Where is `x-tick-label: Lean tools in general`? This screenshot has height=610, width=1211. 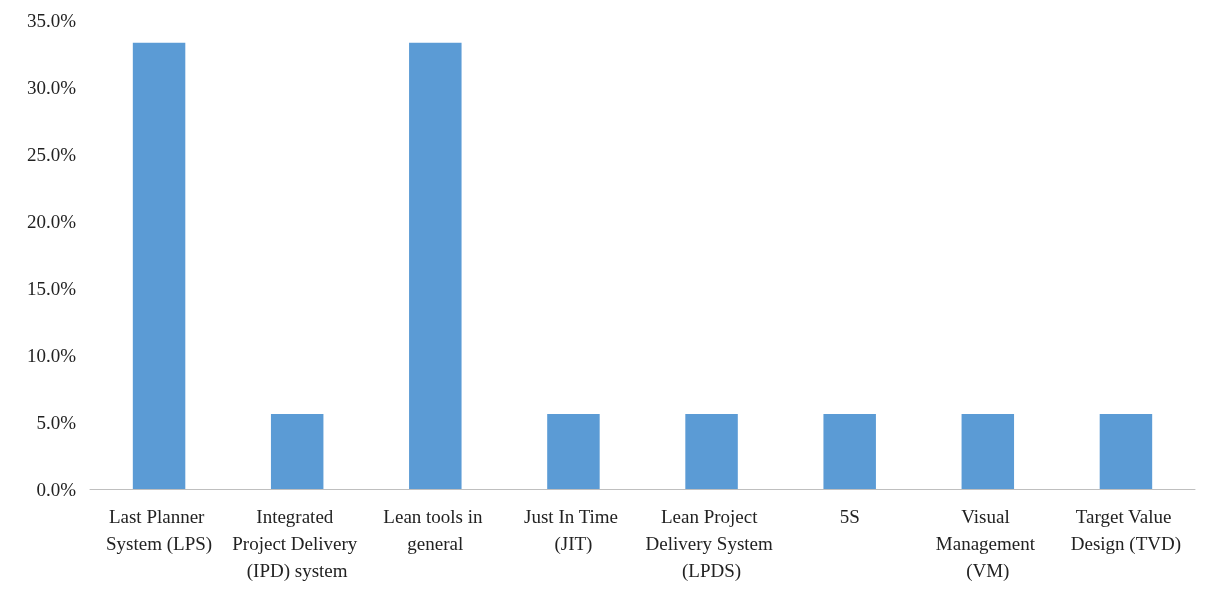
x-tick-label: Lean tools in general is located at coordinates (435, 530).